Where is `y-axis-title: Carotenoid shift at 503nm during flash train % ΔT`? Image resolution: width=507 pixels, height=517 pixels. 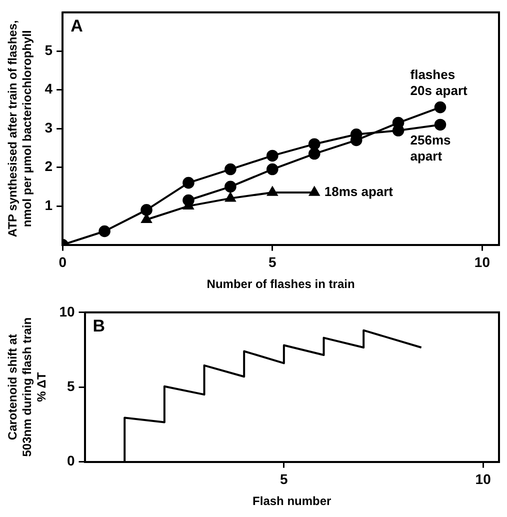
y-axis-title: Carotenoid shift at 503nm during flash train % ΔT is located at coordinates (27, 387).